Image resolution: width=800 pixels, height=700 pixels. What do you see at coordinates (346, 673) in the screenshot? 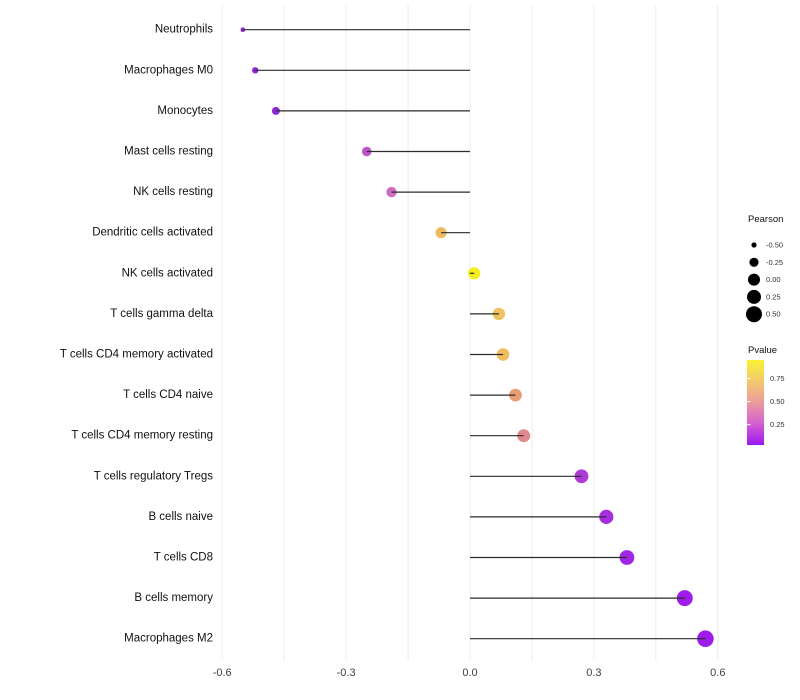
I see `x-axis-tick-label: -0.3` at bounding box center [346, 673].